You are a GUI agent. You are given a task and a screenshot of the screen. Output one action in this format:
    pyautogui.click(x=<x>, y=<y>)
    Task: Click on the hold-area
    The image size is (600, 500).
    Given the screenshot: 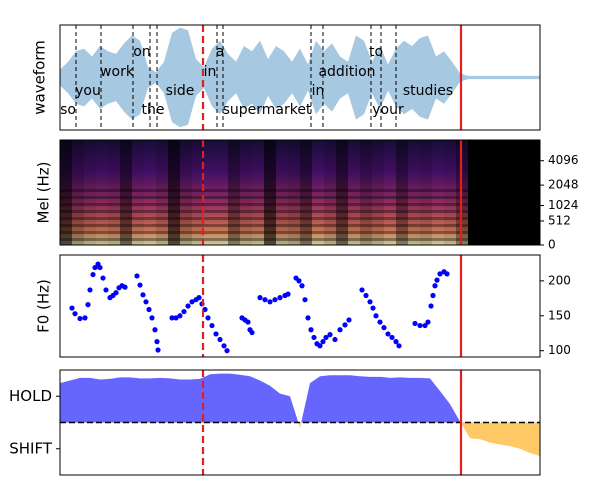 What is the action you would take?
    pyautogui.click(x=300, y=398)
    